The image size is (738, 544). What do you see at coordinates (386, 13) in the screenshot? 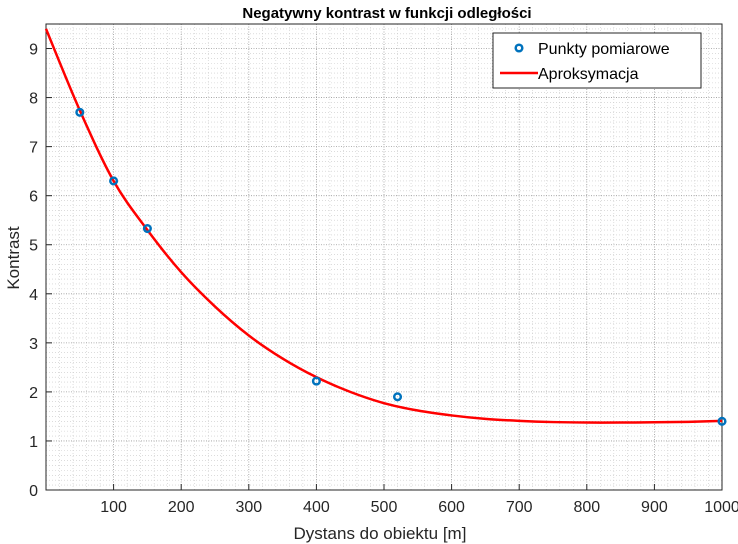
I see `chart-title: Negatywny kontrast w funkcji odległości` at bounding box center [386, 13].